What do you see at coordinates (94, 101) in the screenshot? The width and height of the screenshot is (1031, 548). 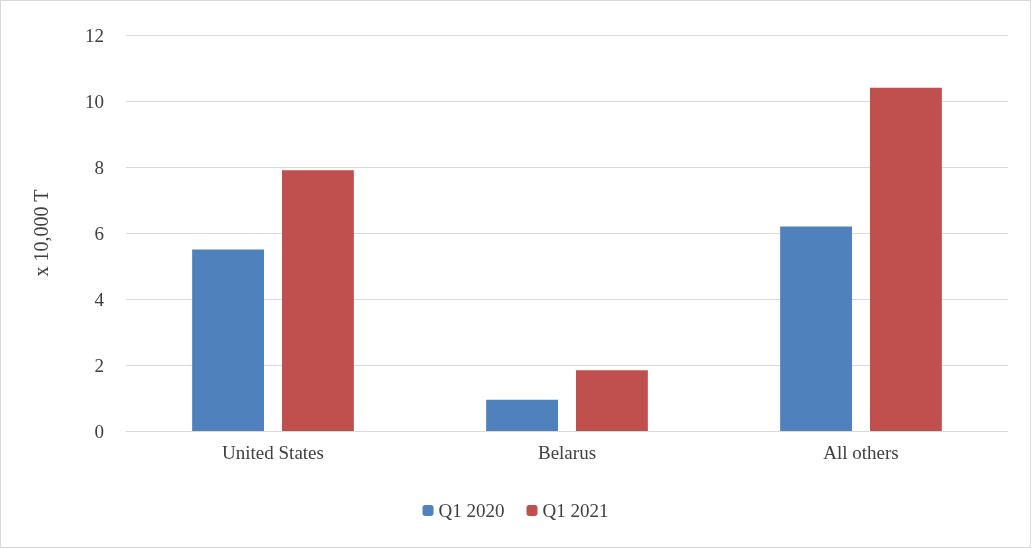 I see `y-tick-label: 10` at bounding box center [94, 101].